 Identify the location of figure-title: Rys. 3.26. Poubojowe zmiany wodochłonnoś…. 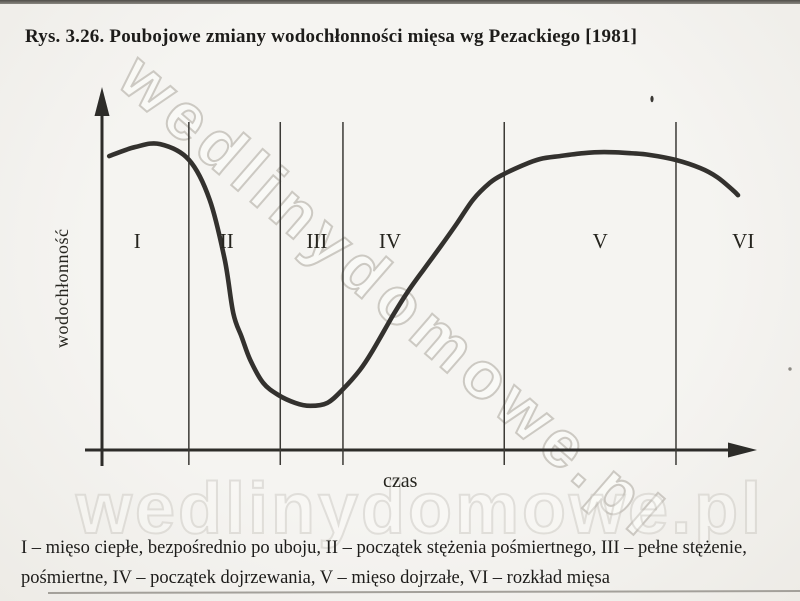
(331, 36).